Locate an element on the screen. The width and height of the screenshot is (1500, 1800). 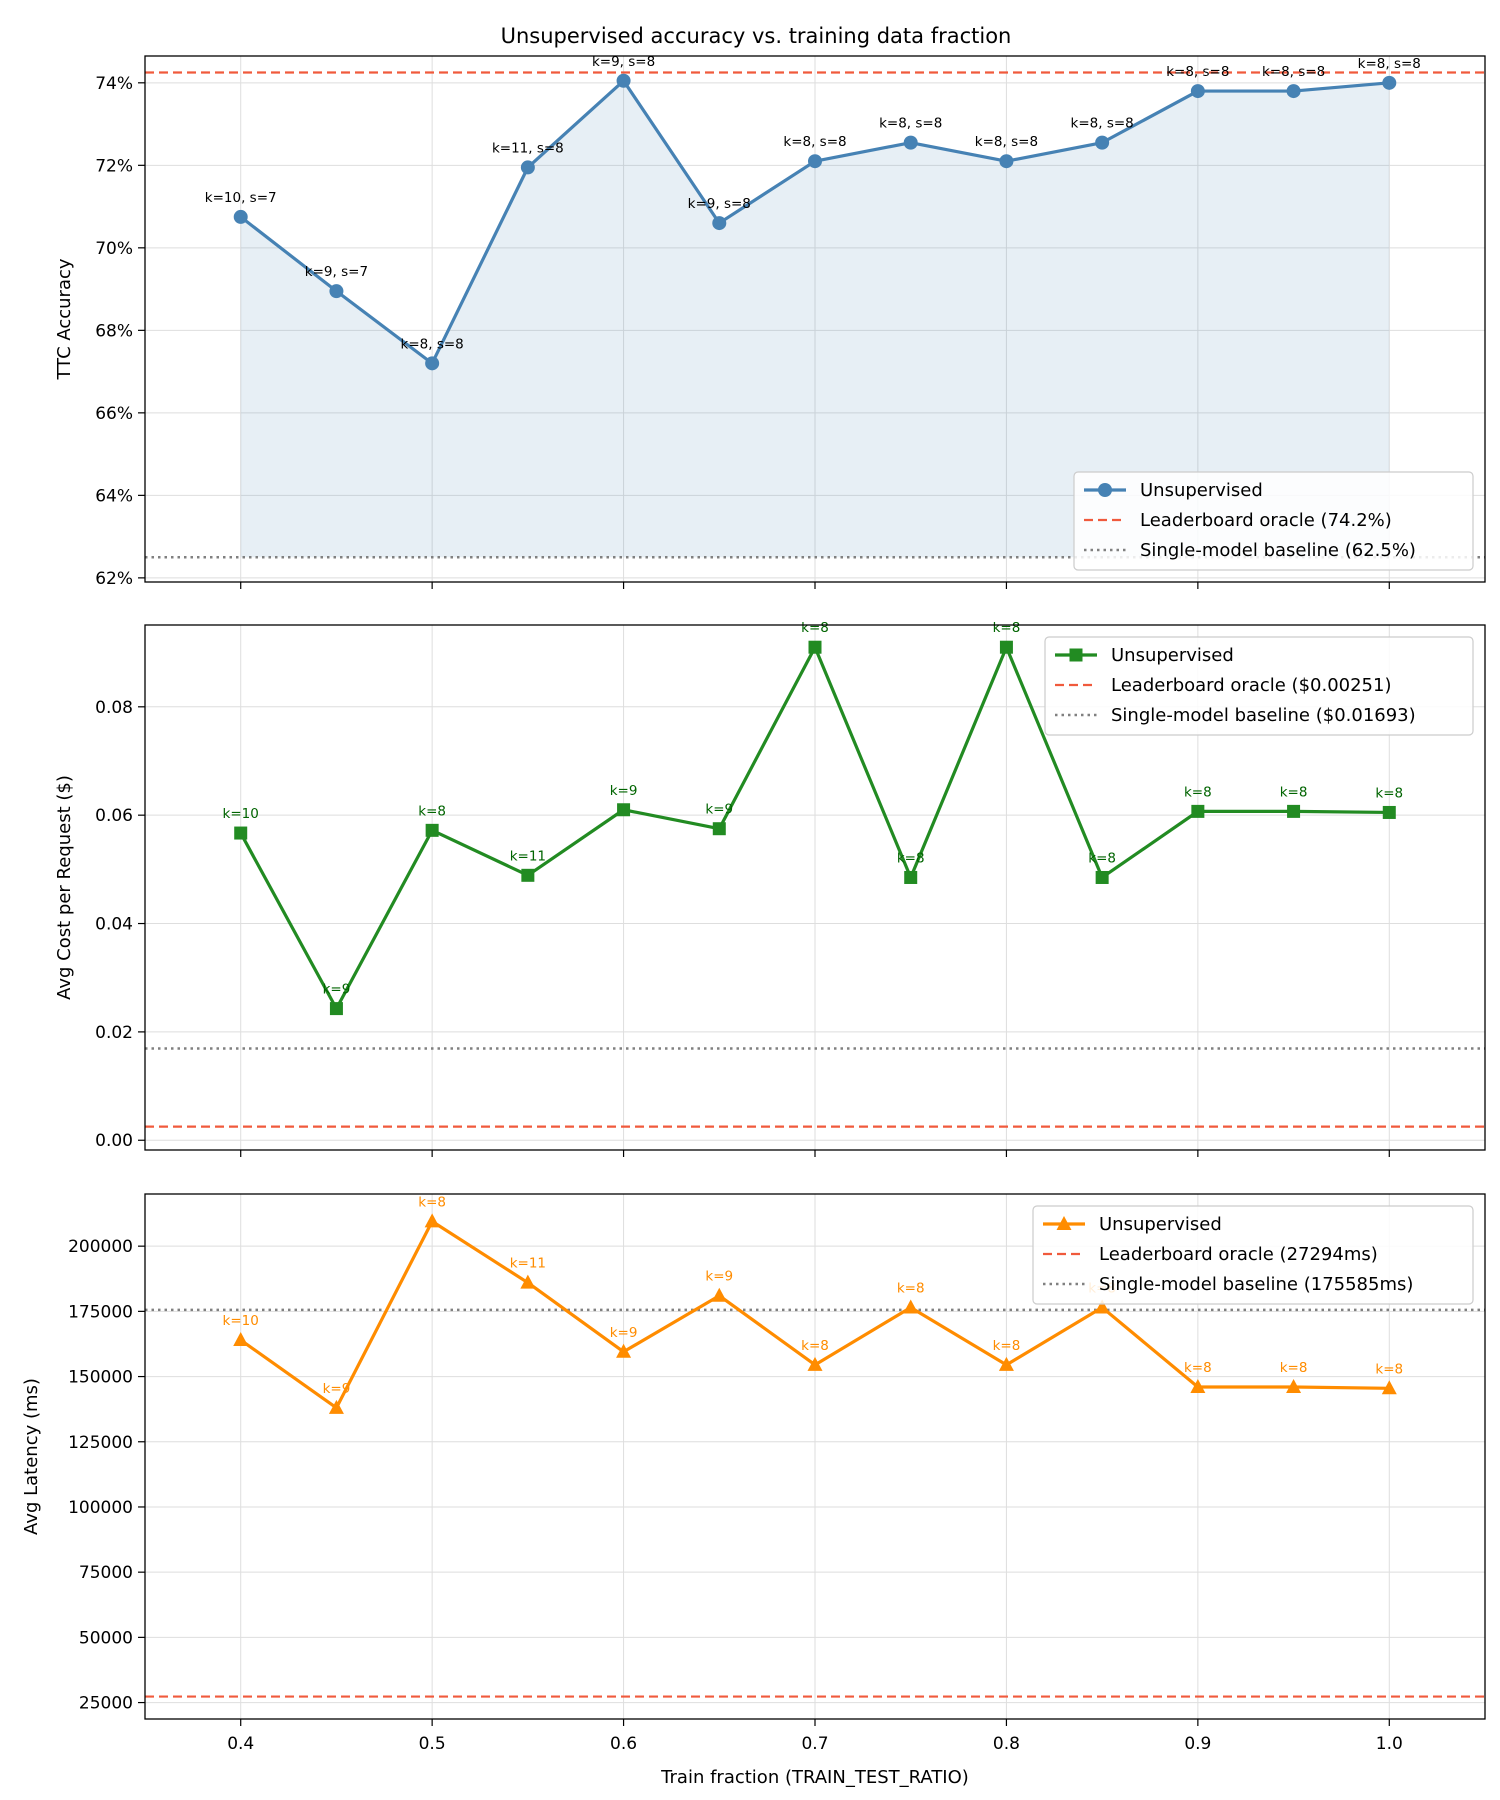
y-tick-label: 62% is located at coordinates (114, 579).